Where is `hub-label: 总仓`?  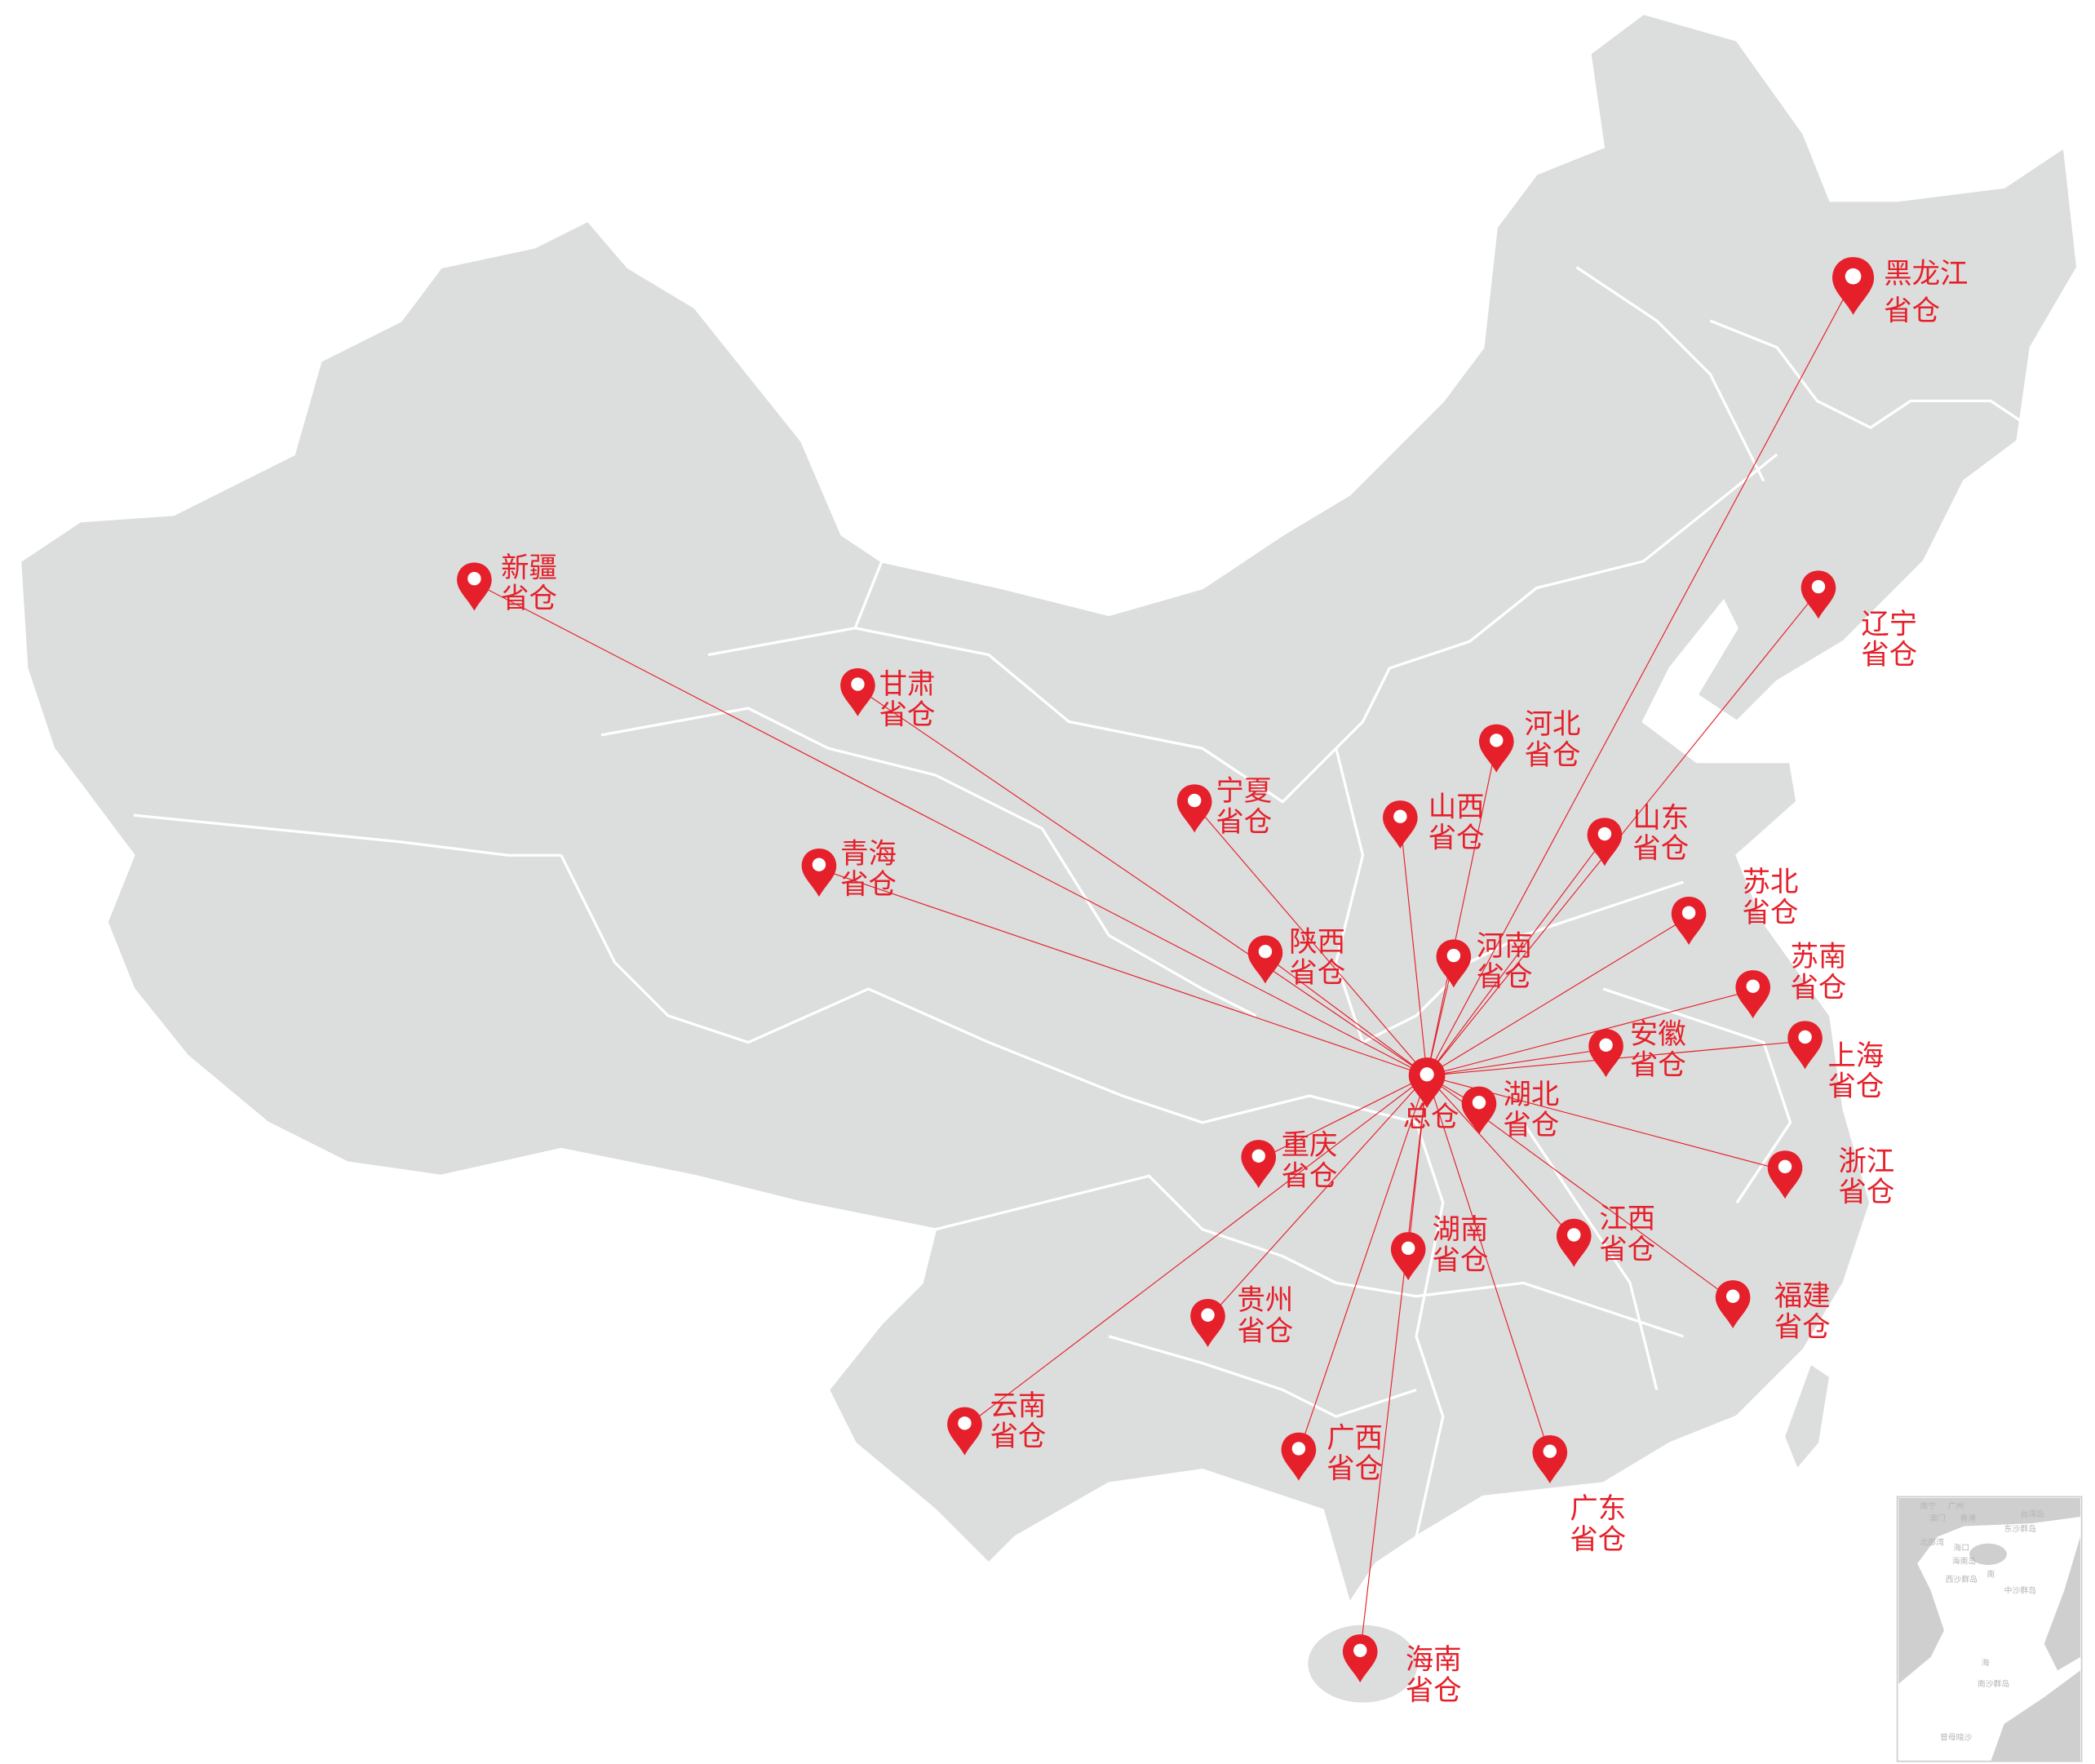
hub-label: 总仓 is located at coordinates (1431, 1117).